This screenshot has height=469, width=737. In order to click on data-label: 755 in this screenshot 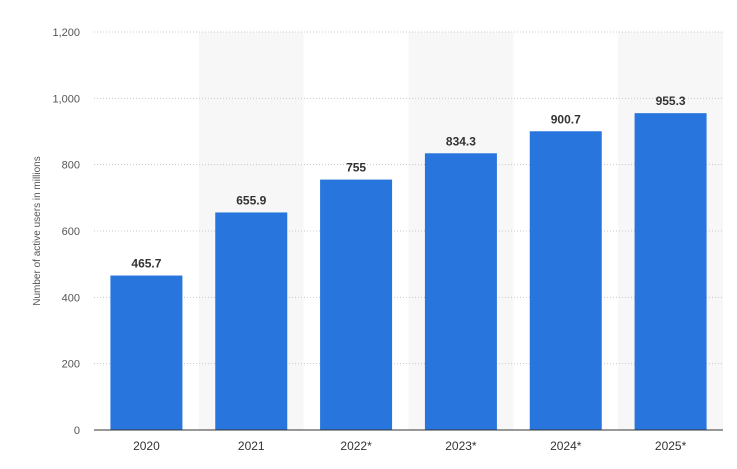, I will do `click(356, 168)`.